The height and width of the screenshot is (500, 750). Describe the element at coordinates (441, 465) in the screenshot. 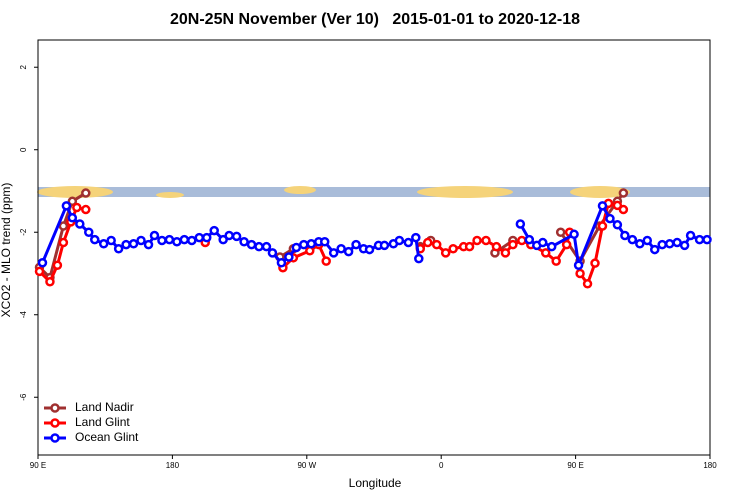

I see `x-tick-label: 0` at that location.